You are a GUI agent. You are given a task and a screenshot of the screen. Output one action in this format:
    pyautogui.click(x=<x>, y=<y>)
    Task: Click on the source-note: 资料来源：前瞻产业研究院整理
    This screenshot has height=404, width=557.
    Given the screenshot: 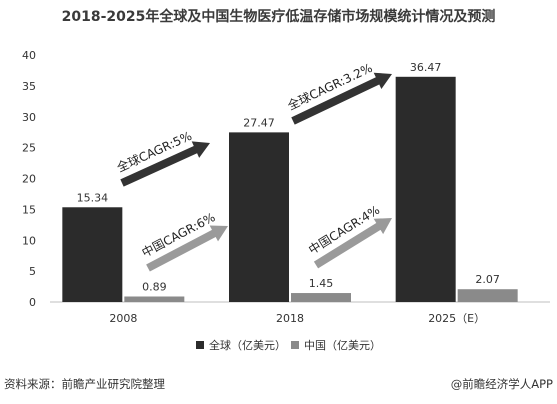 What is the action you would take?
    pyautogui.click(x=84, y=384)
    